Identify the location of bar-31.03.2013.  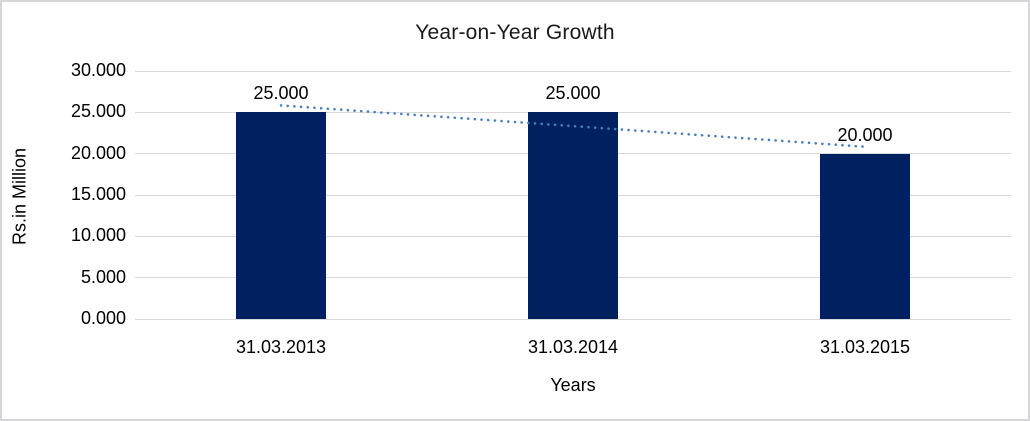
(281, 215).